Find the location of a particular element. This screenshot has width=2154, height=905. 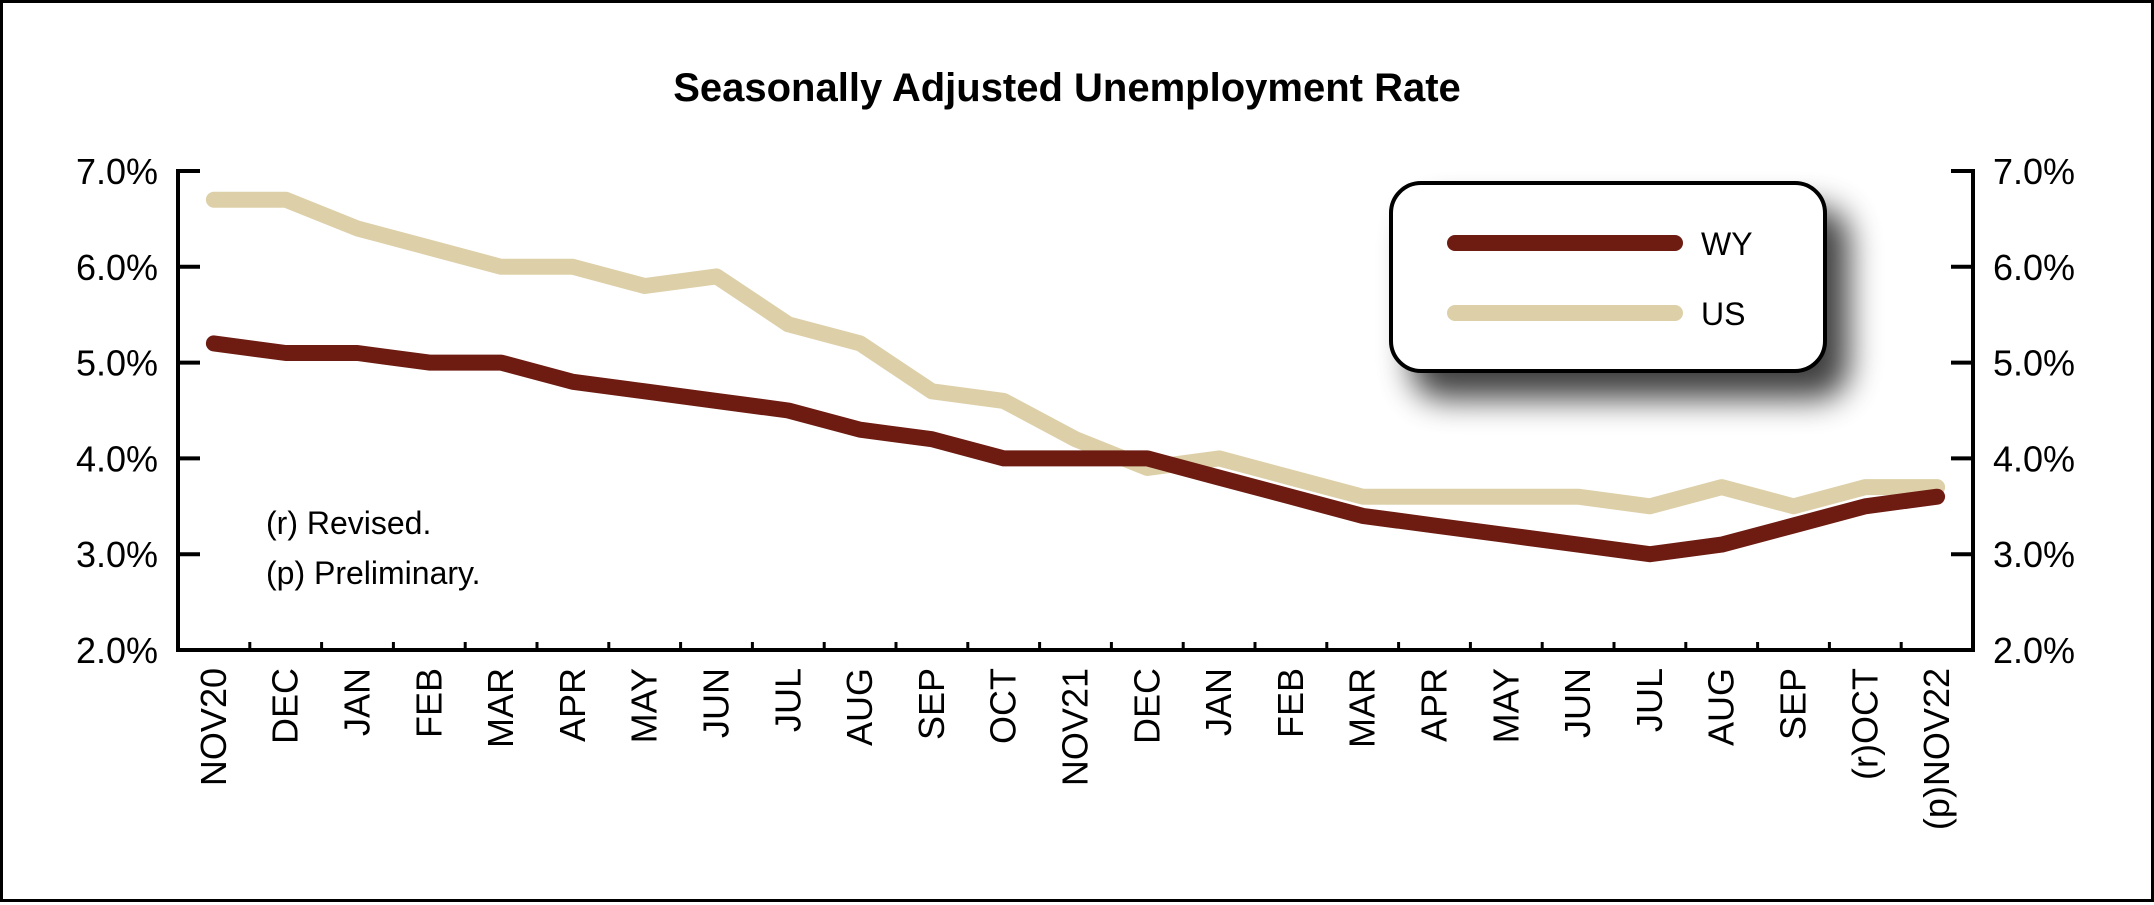

chart-title: Seasonally Adjusted Unemployment Rate is located at coordinates (1067, 88).